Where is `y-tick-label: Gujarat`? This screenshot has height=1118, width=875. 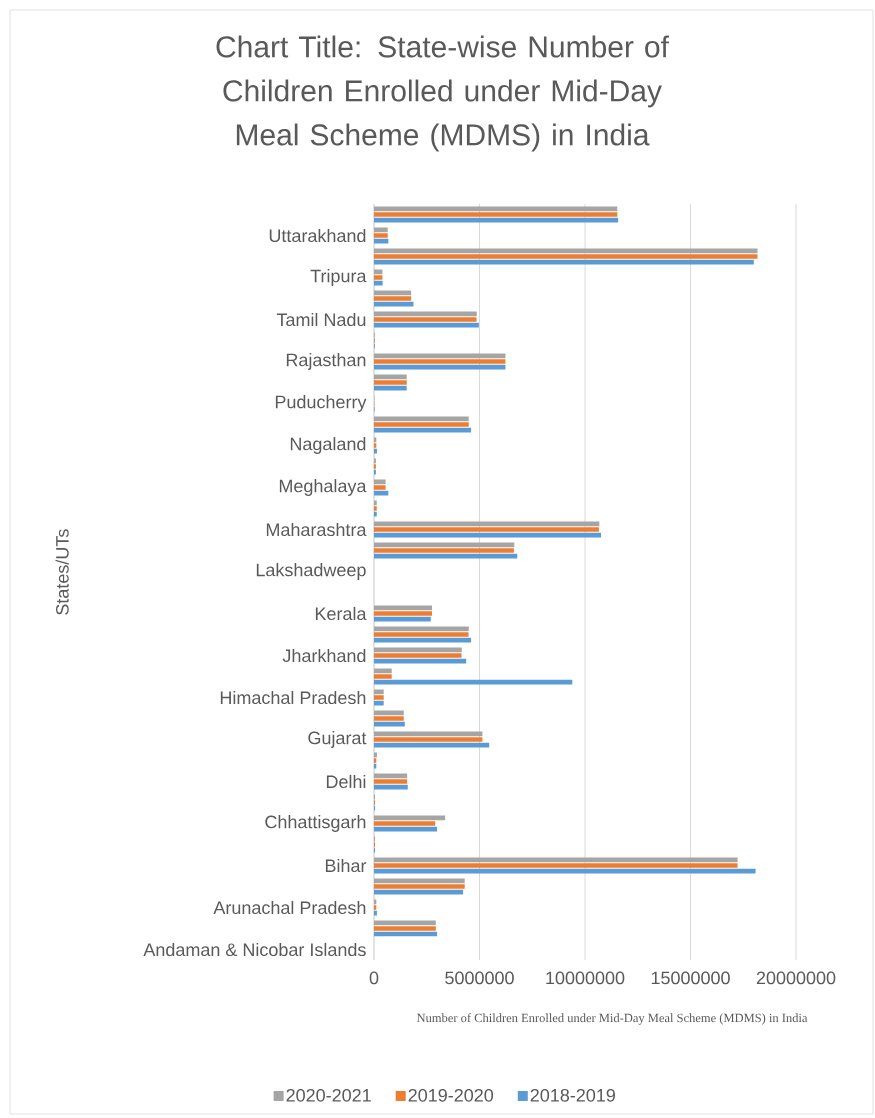
y-tick-label: Gujarat is located at coordinates (337, 739).